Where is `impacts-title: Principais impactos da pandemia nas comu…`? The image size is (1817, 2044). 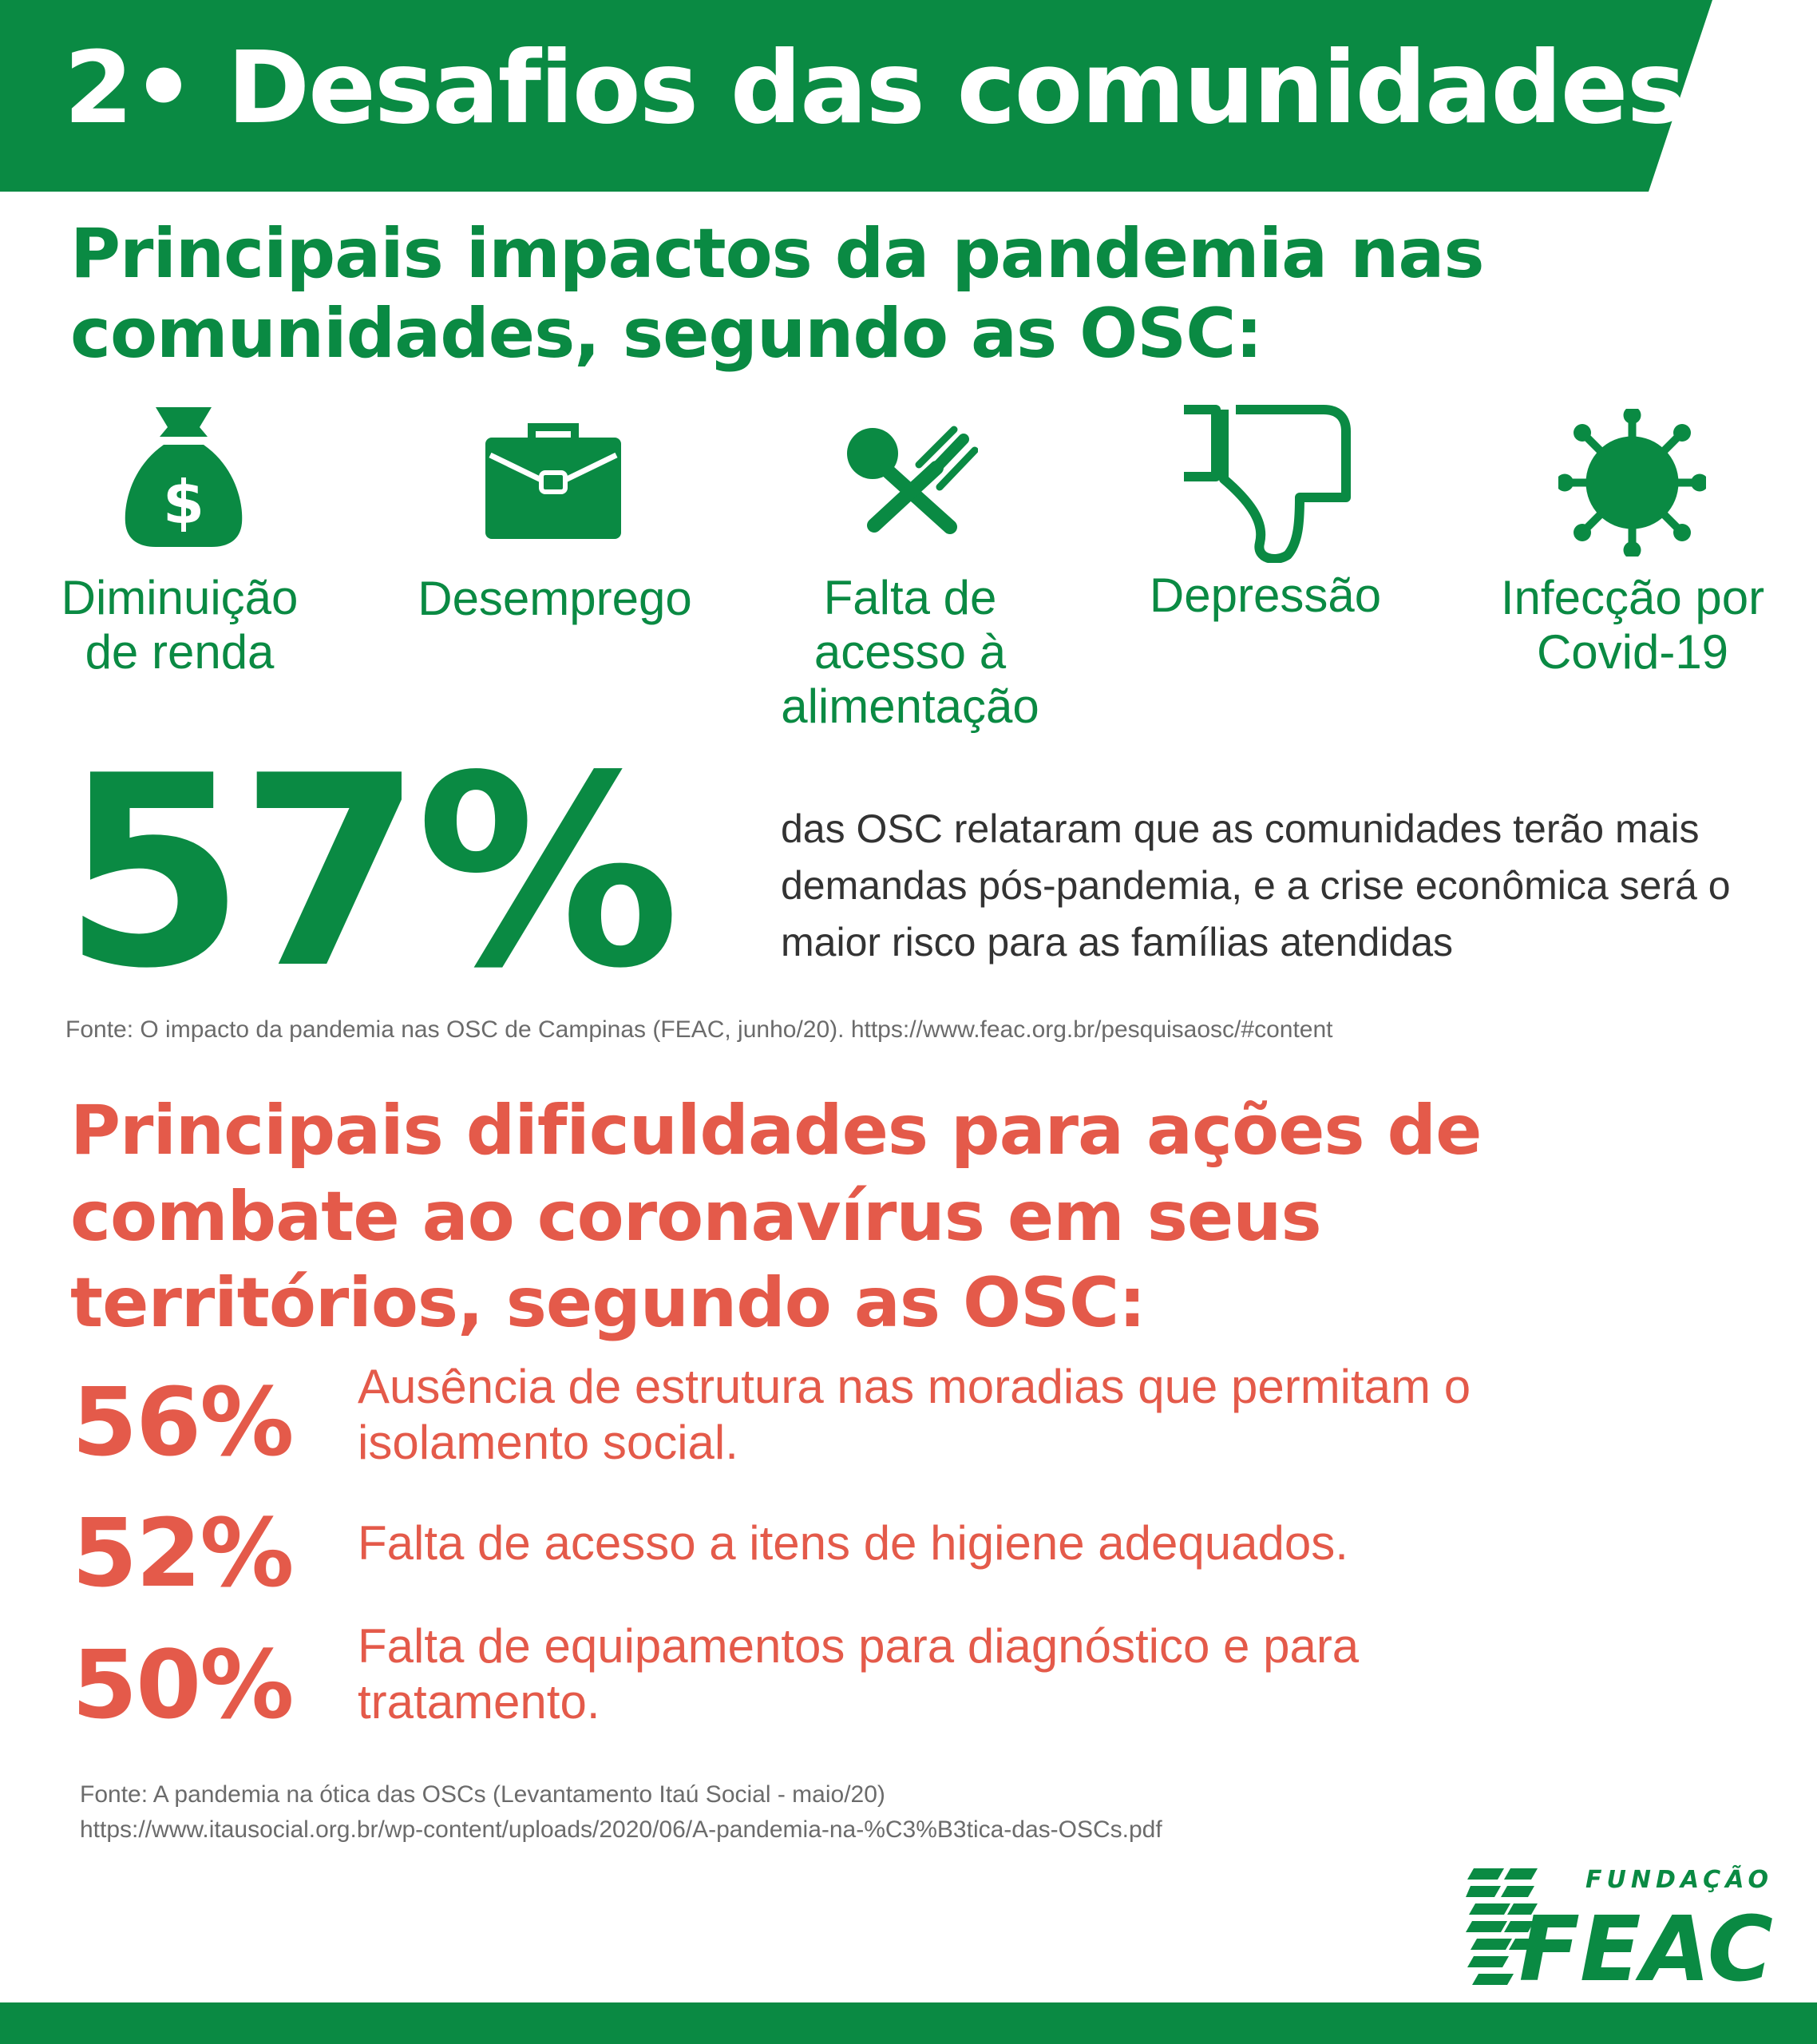 impacts-title: Principais impactos da pandemia nas comu… is located at coordinates (929, 294).